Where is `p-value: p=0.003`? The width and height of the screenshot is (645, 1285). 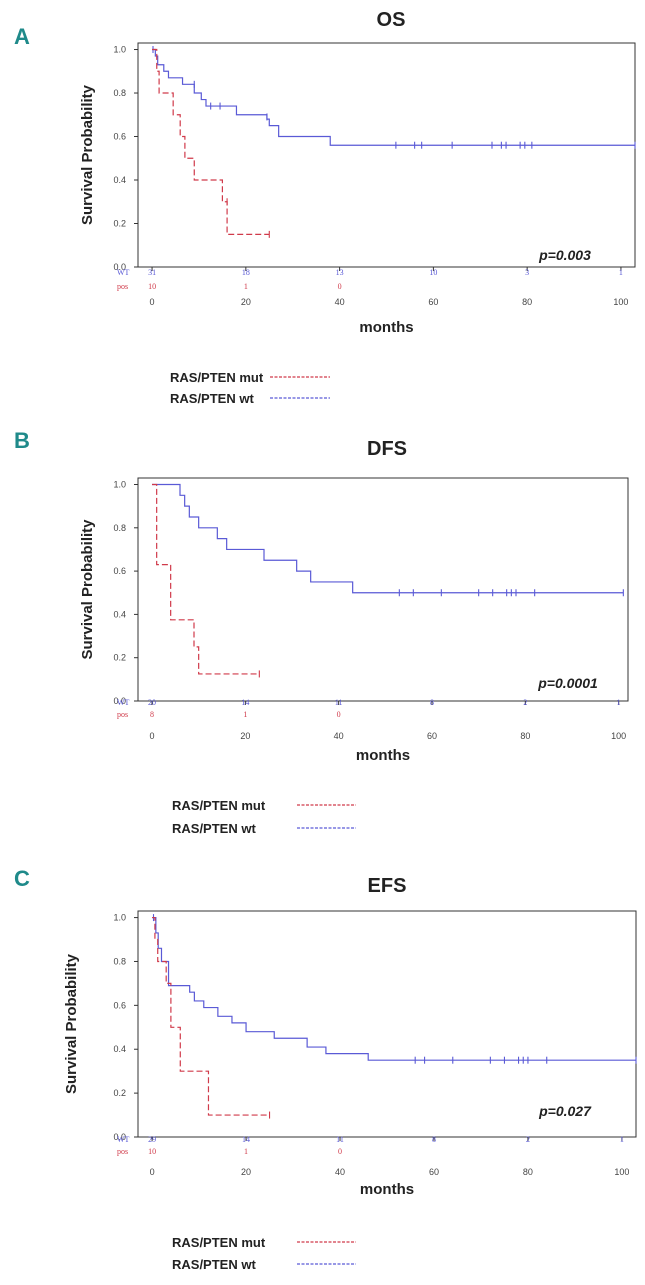 p-value: p=0.003 is located at coordinates (564, 255).